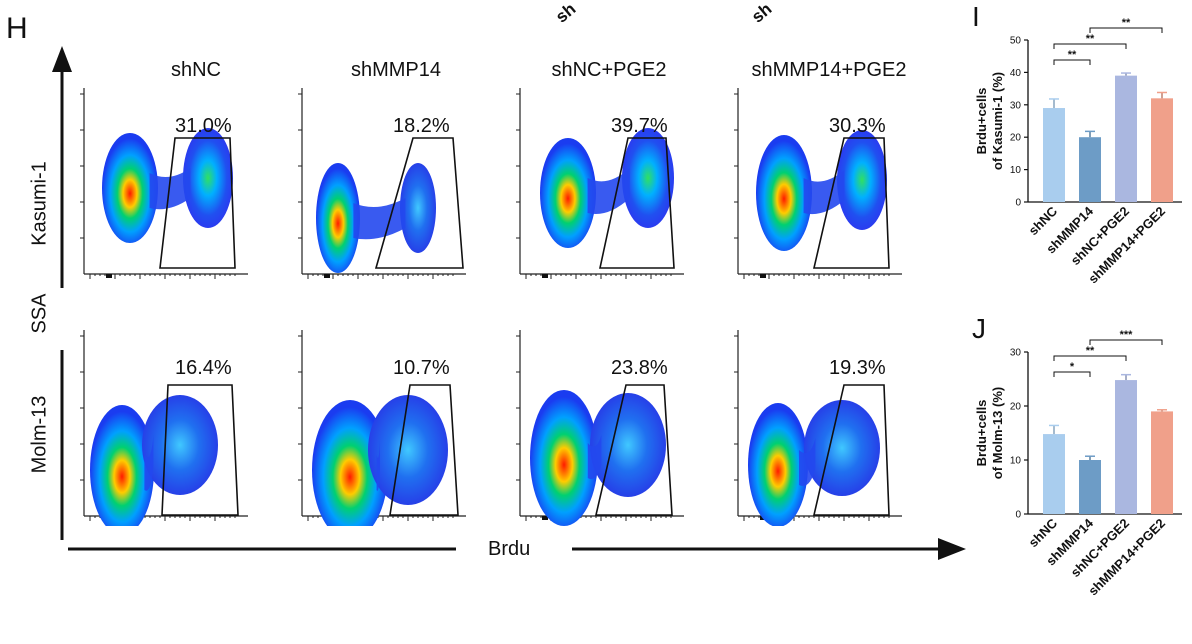  I want to click on flow-plot-kasumi1-2: 39.7%, so click(600, 183).